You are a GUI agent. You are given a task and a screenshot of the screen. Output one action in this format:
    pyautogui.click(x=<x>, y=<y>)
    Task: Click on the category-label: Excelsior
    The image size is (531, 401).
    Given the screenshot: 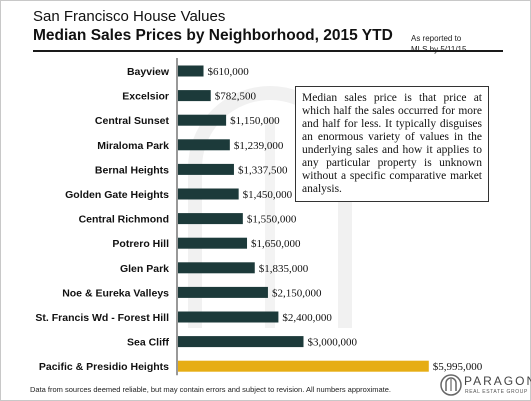 What is the action you would take?
    pyautogui.click(x=145, y=97)
    